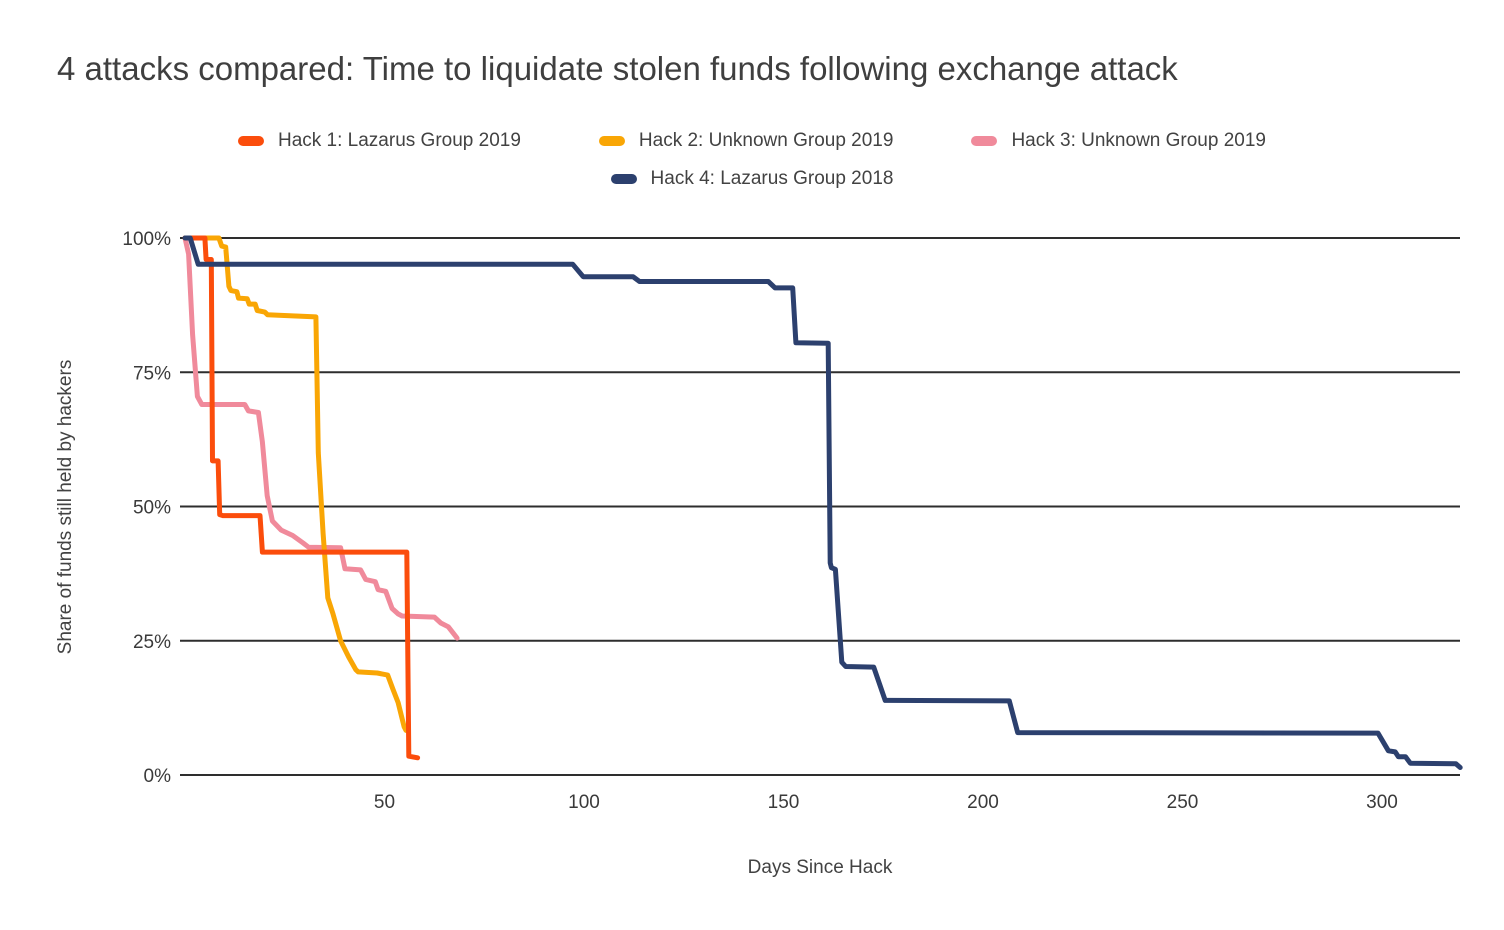 The width and height of the screenshot is (1504, 930). I want to click on x-axis-title: Days Since Hack, so click(820, 867).